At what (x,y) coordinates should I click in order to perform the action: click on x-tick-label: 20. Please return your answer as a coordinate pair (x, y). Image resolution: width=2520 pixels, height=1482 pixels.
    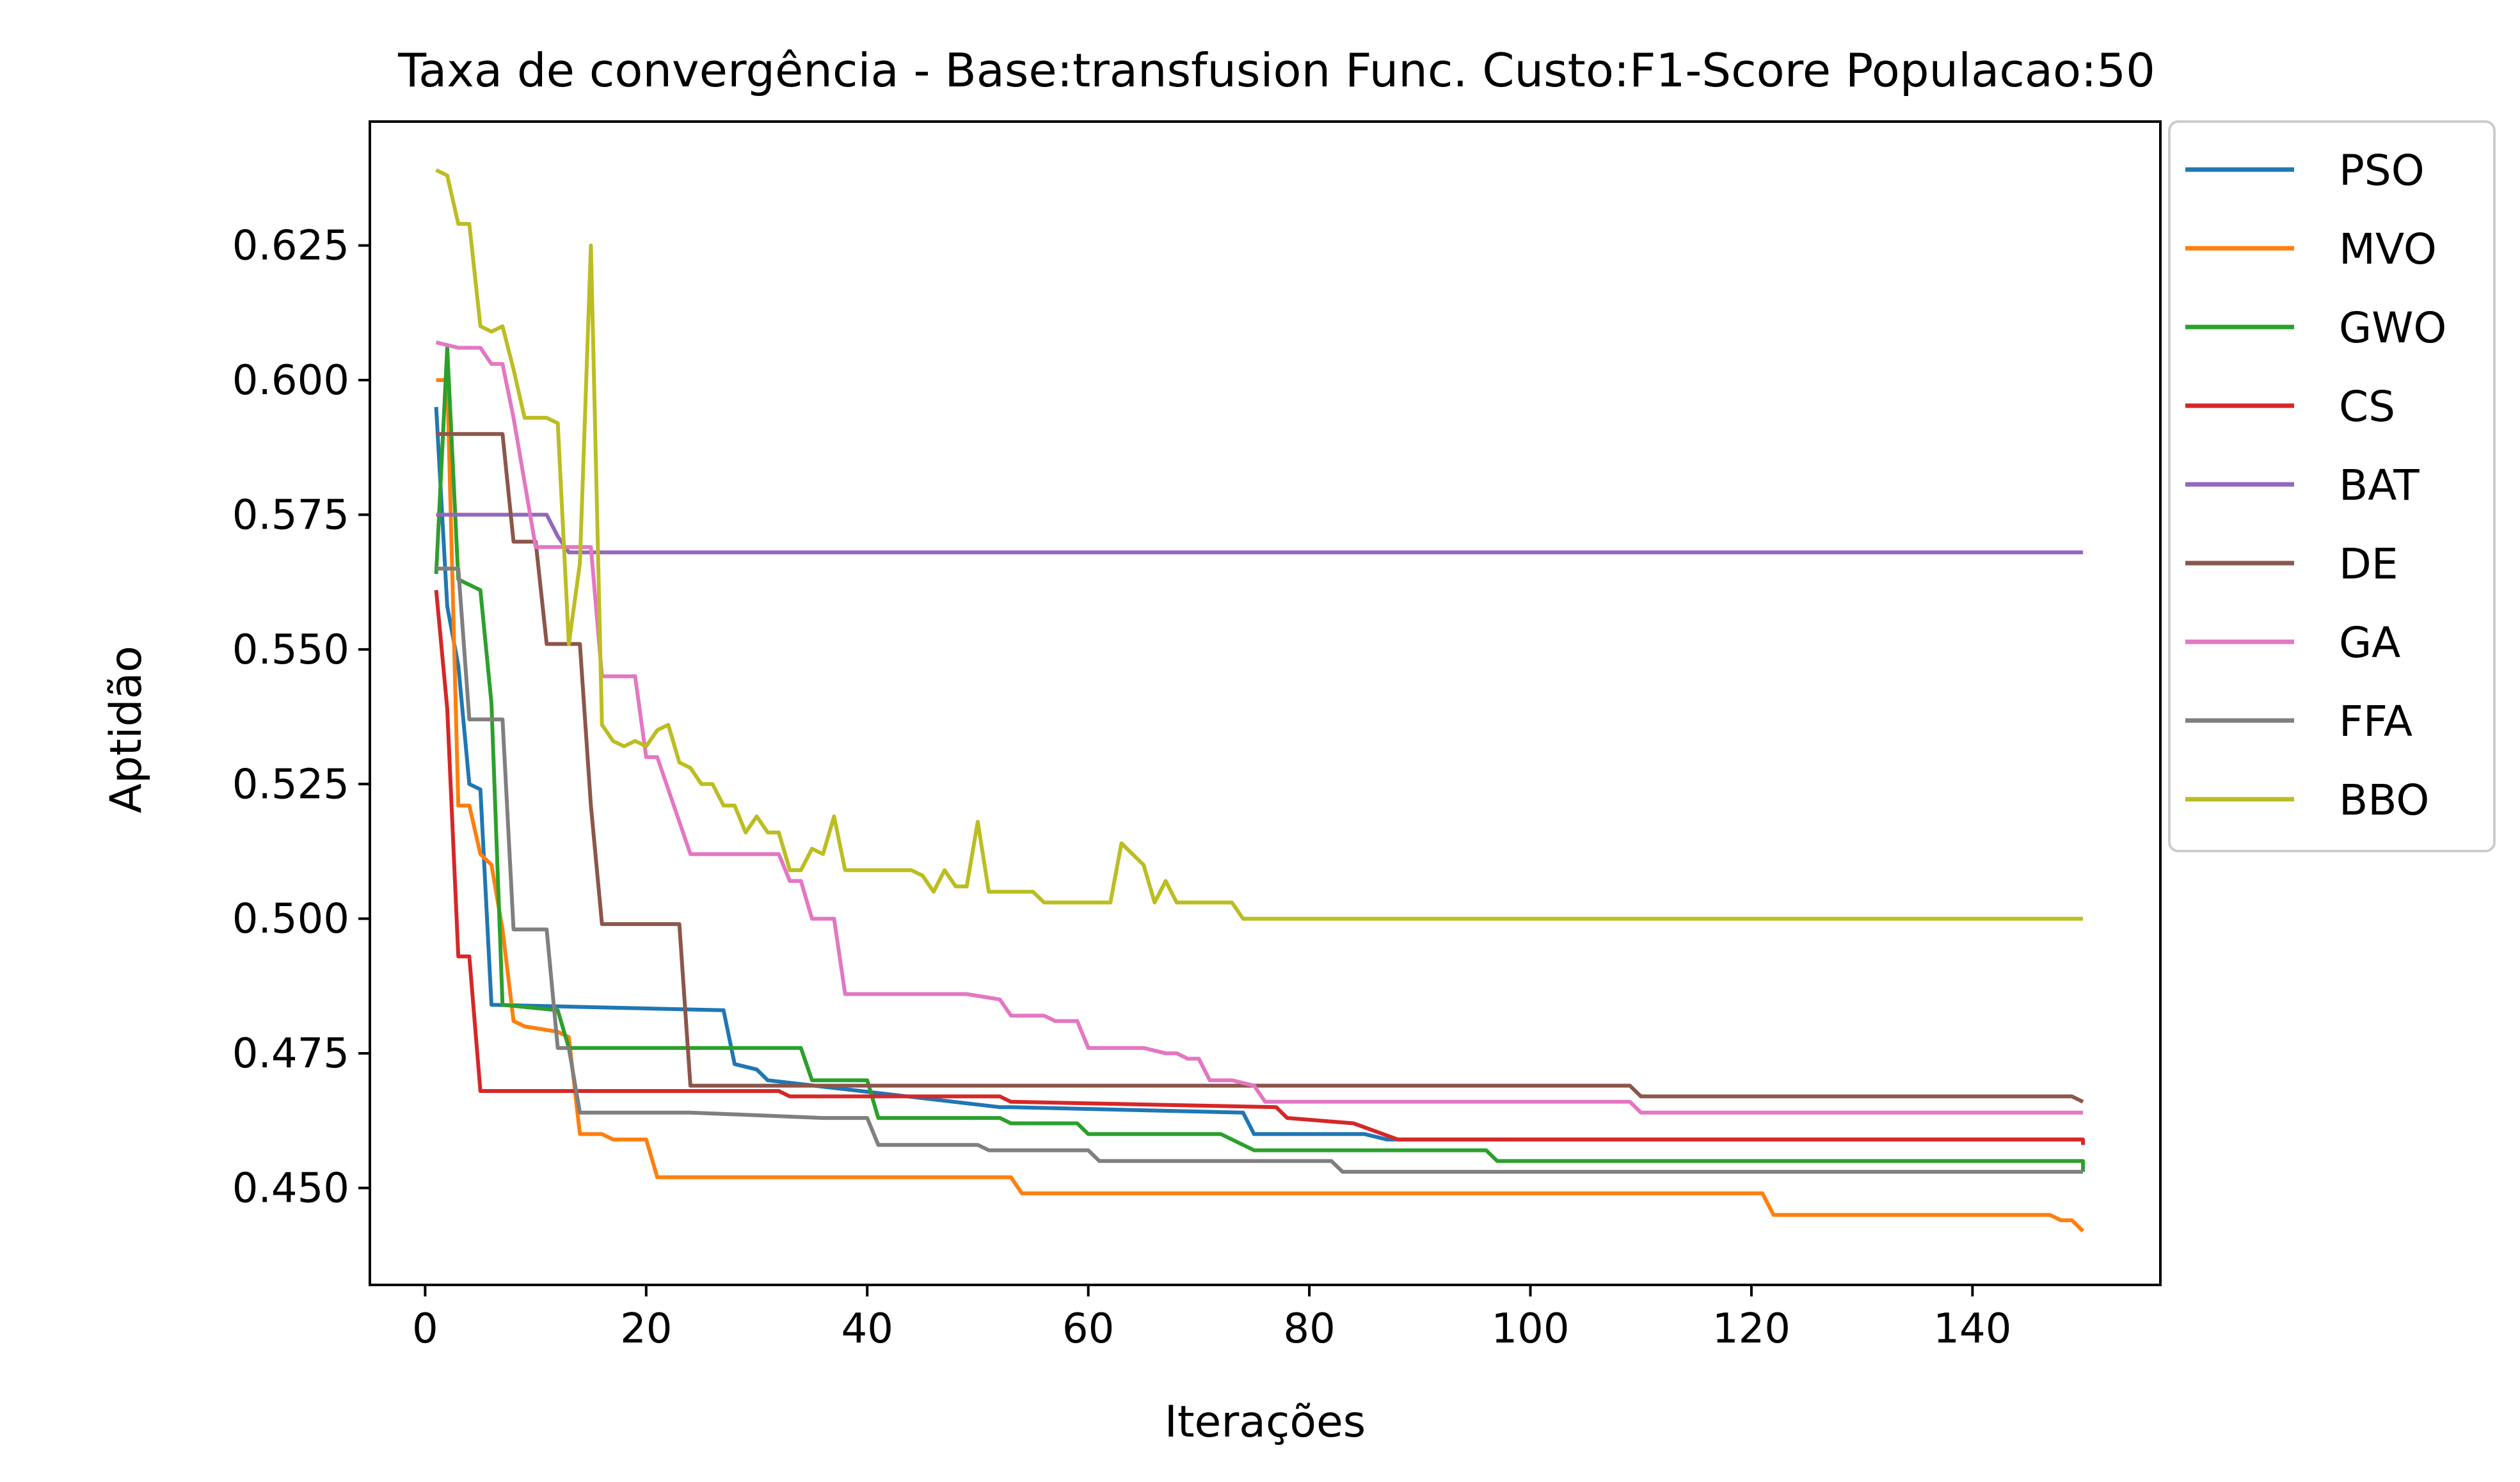
    Looking at the image, I should click on (646, 1329).